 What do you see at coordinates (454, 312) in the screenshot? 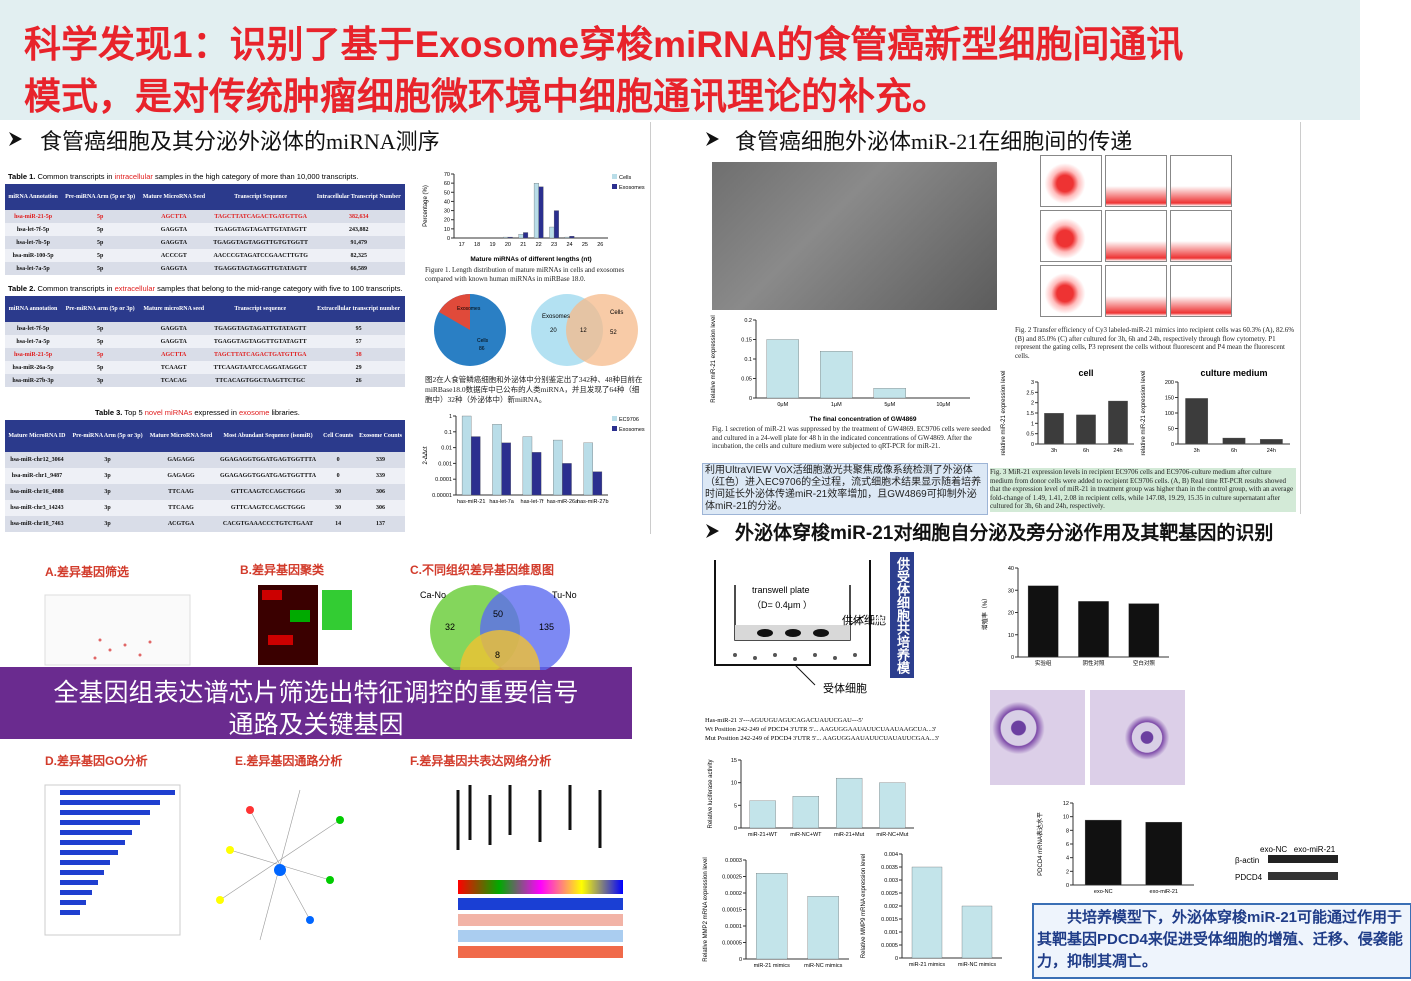
I see `pie-slice` at bounding box center [454, 312].